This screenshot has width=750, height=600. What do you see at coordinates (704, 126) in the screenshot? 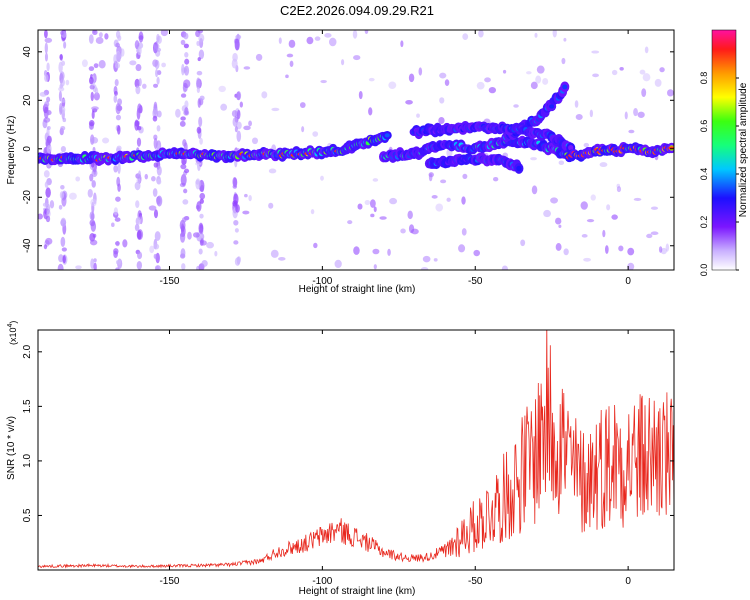
I see `colorbar-tick-label: 0.6` at bounding box center [704, 126].